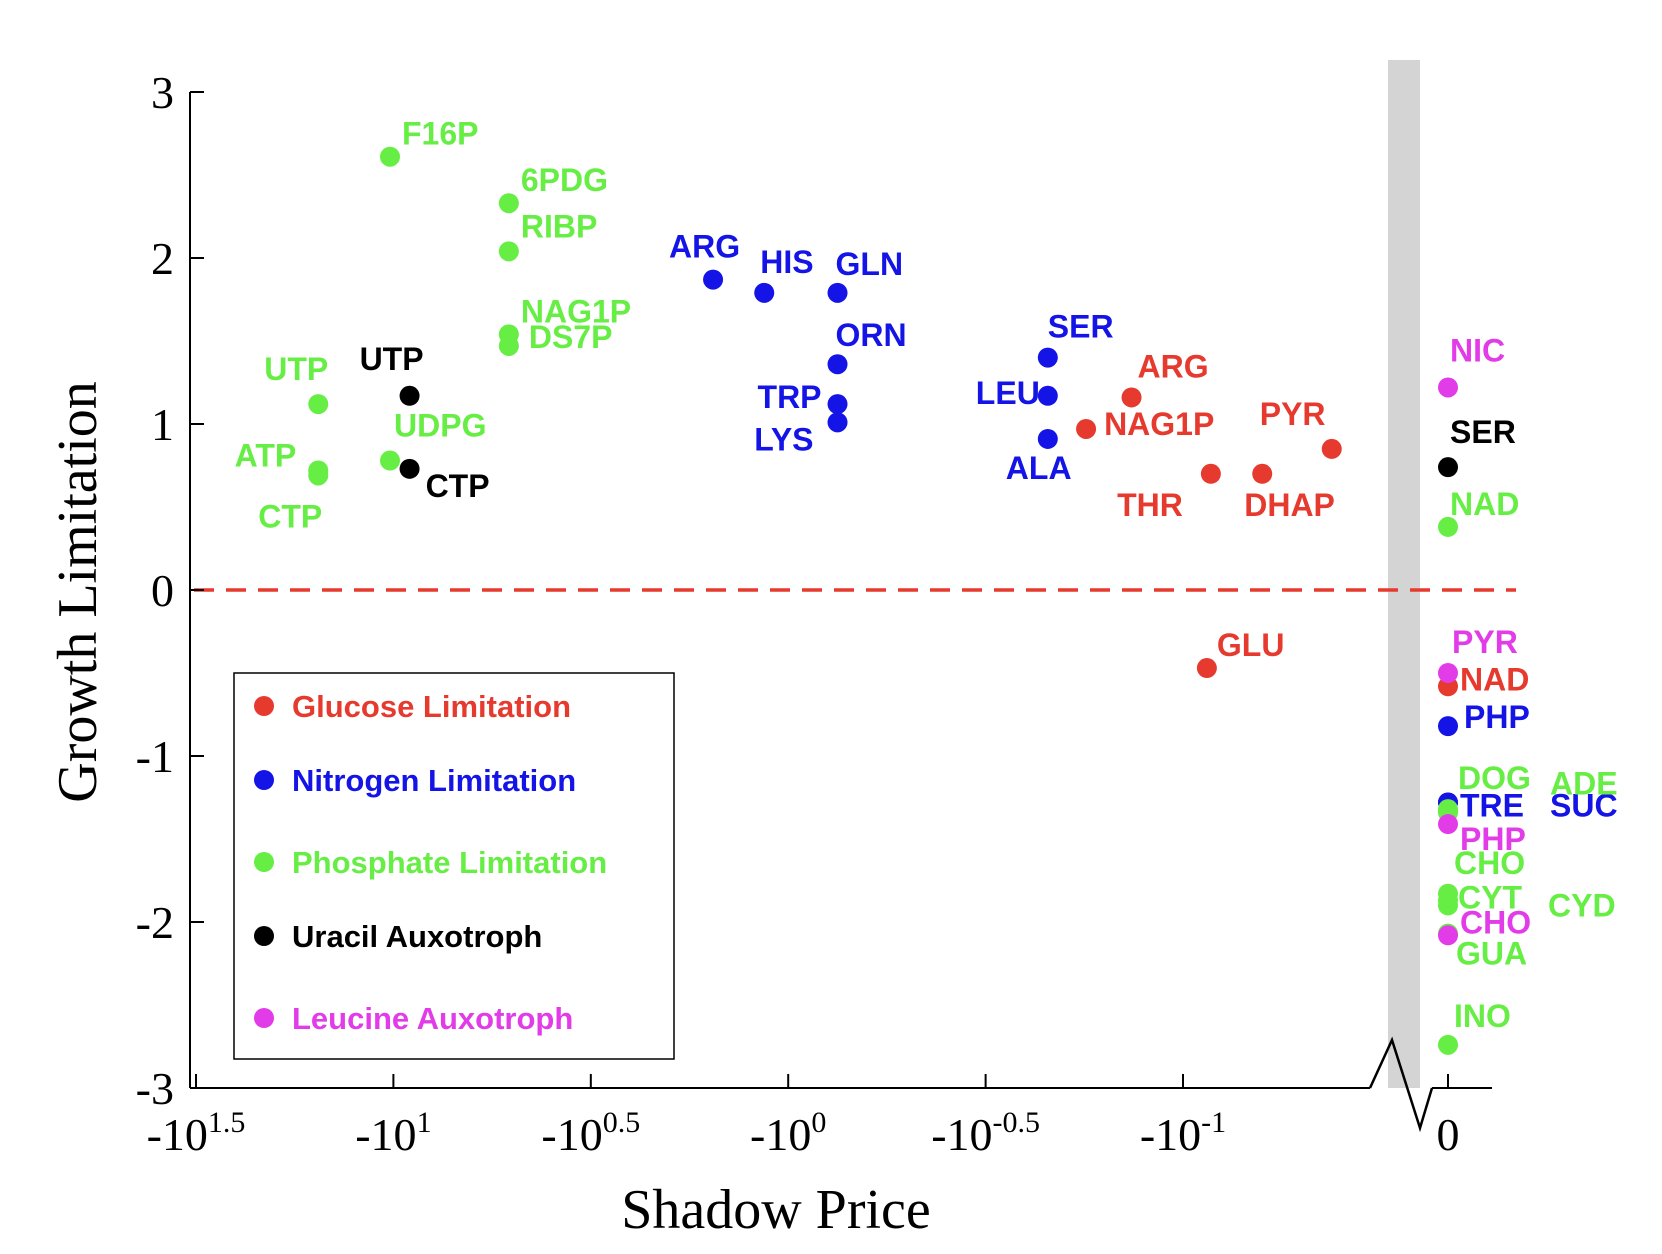  Describe the element at coordinates (1482, 1016) in the screenshot. I see `point-label: INO` at that location.